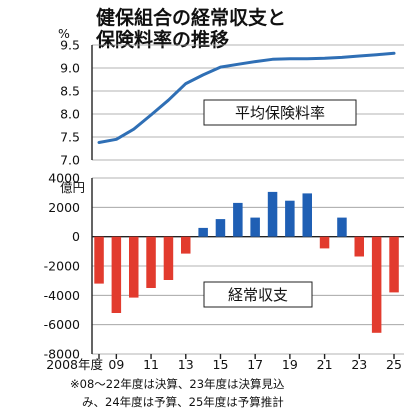 The height and width of the screenshot is (418, 418). What do you see at coordinates (70, 68) in the screenshot?
I see `premium-rate-tick-label: 9.0` at bounding box center [70, 68].